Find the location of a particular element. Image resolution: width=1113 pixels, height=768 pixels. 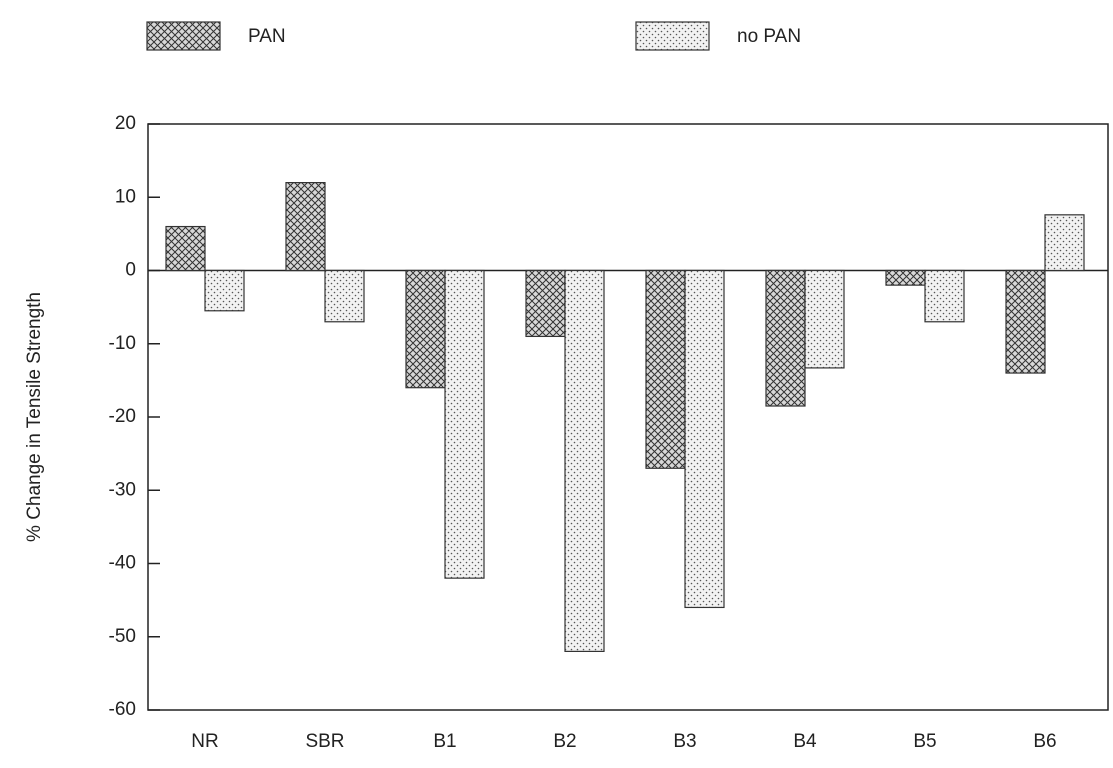

y-tick-label: -20 is located at coordinates (122, 416).